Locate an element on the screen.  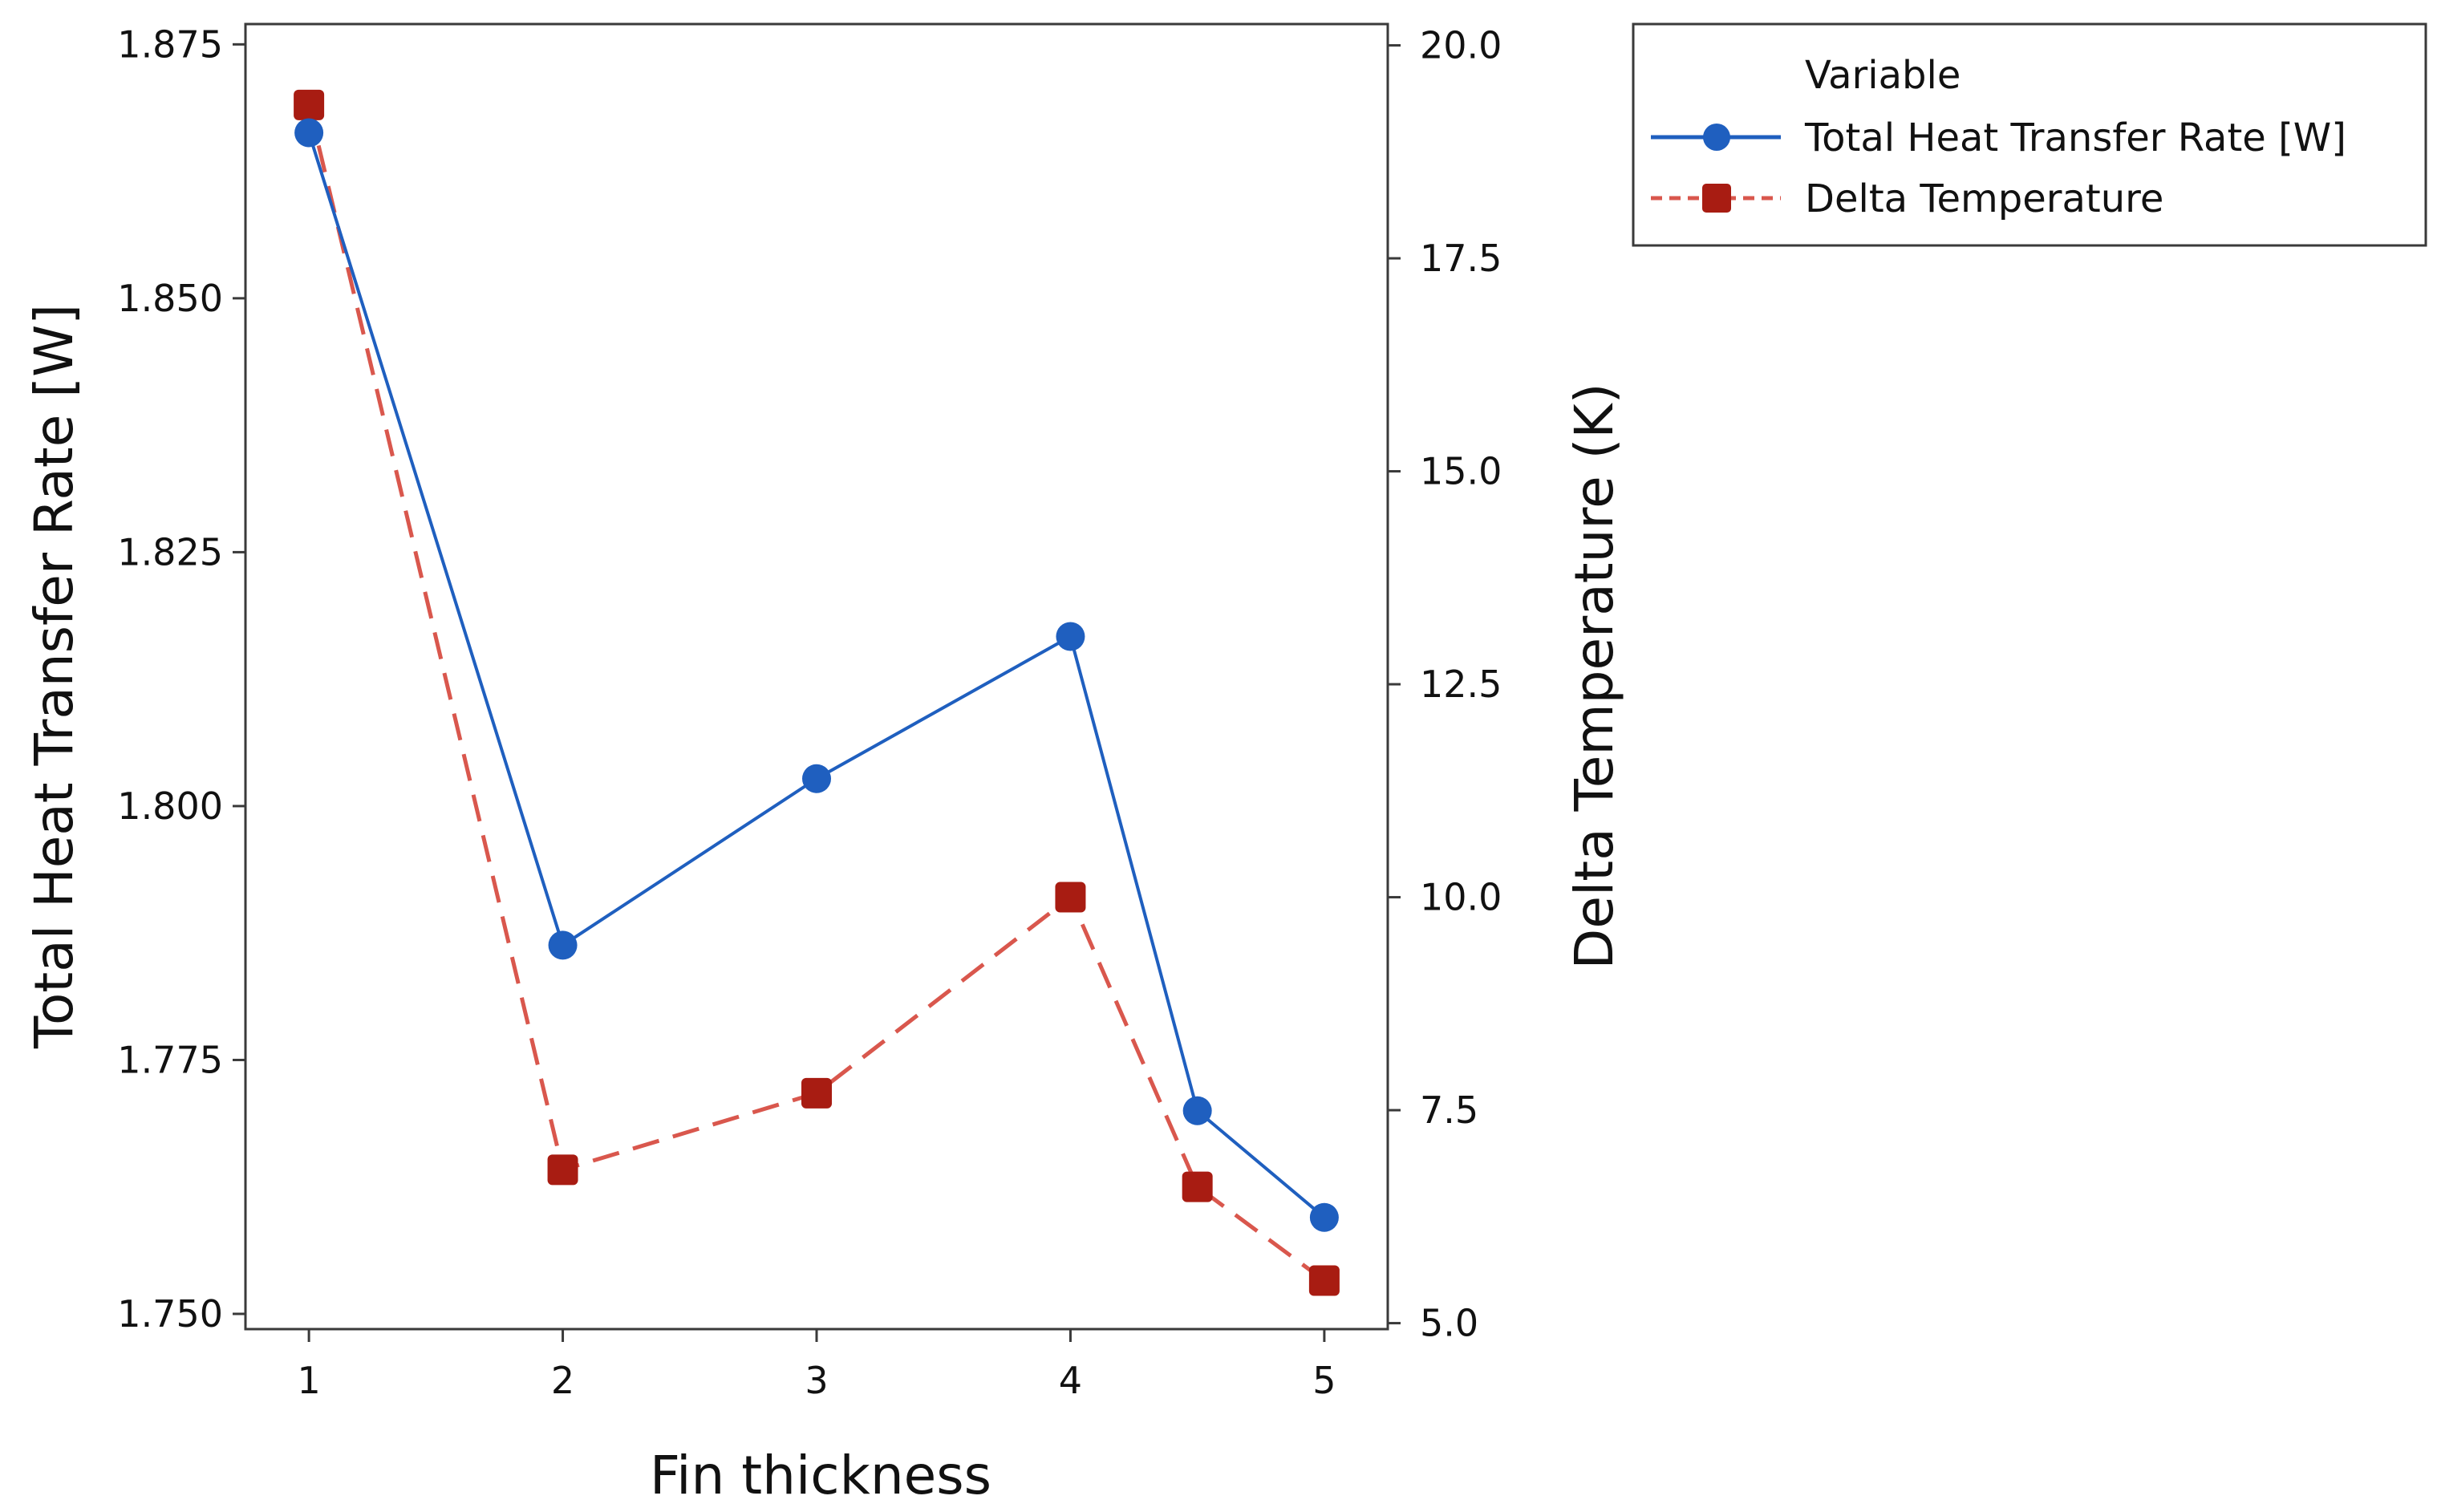
y2-tick-label: 15.0 is located at coordinates (1461, 471).